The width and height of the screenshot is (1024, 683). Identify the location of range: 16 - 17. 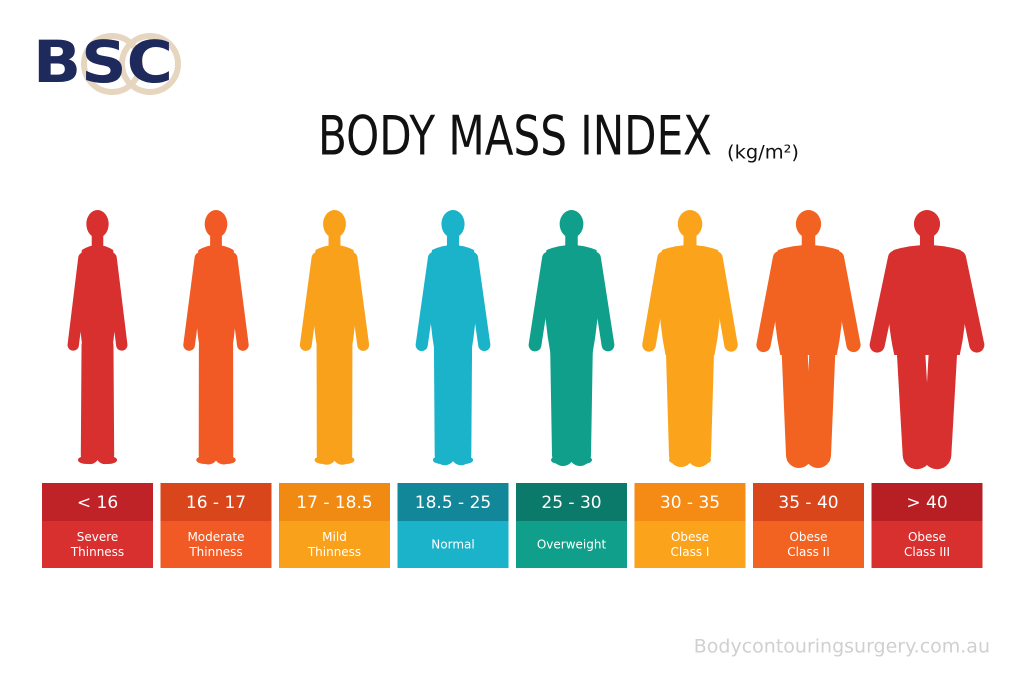
(216, 503).